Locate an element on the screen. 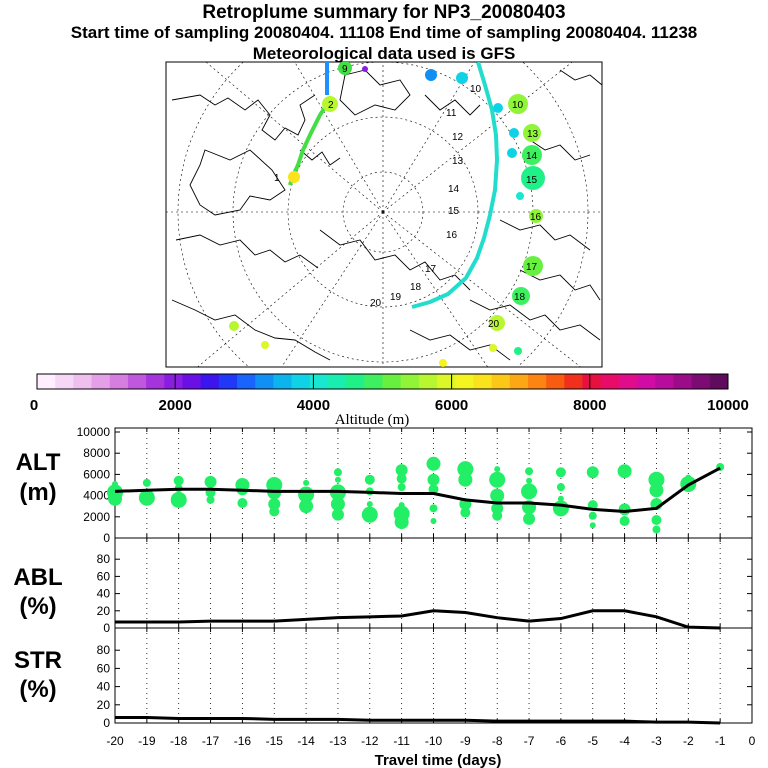 The width and height of the screenshot is (768, 768). cluster-number: 17 is located at coordinates (532, 267).